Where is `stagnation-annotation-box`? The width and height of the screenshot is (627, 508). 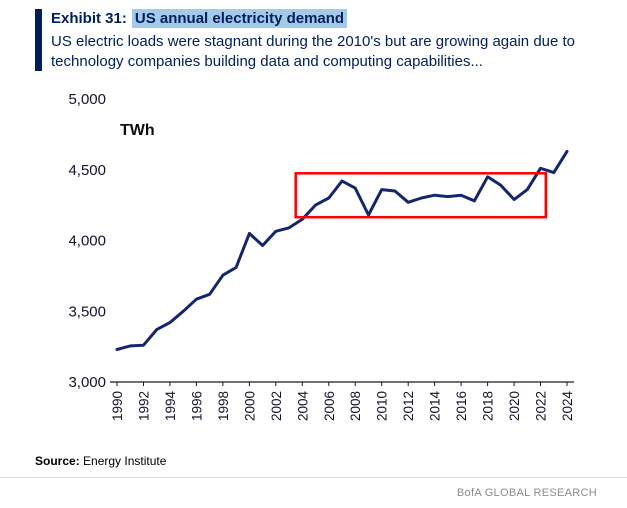
stagnation-annotation-box is located at coordinates (421, 195).